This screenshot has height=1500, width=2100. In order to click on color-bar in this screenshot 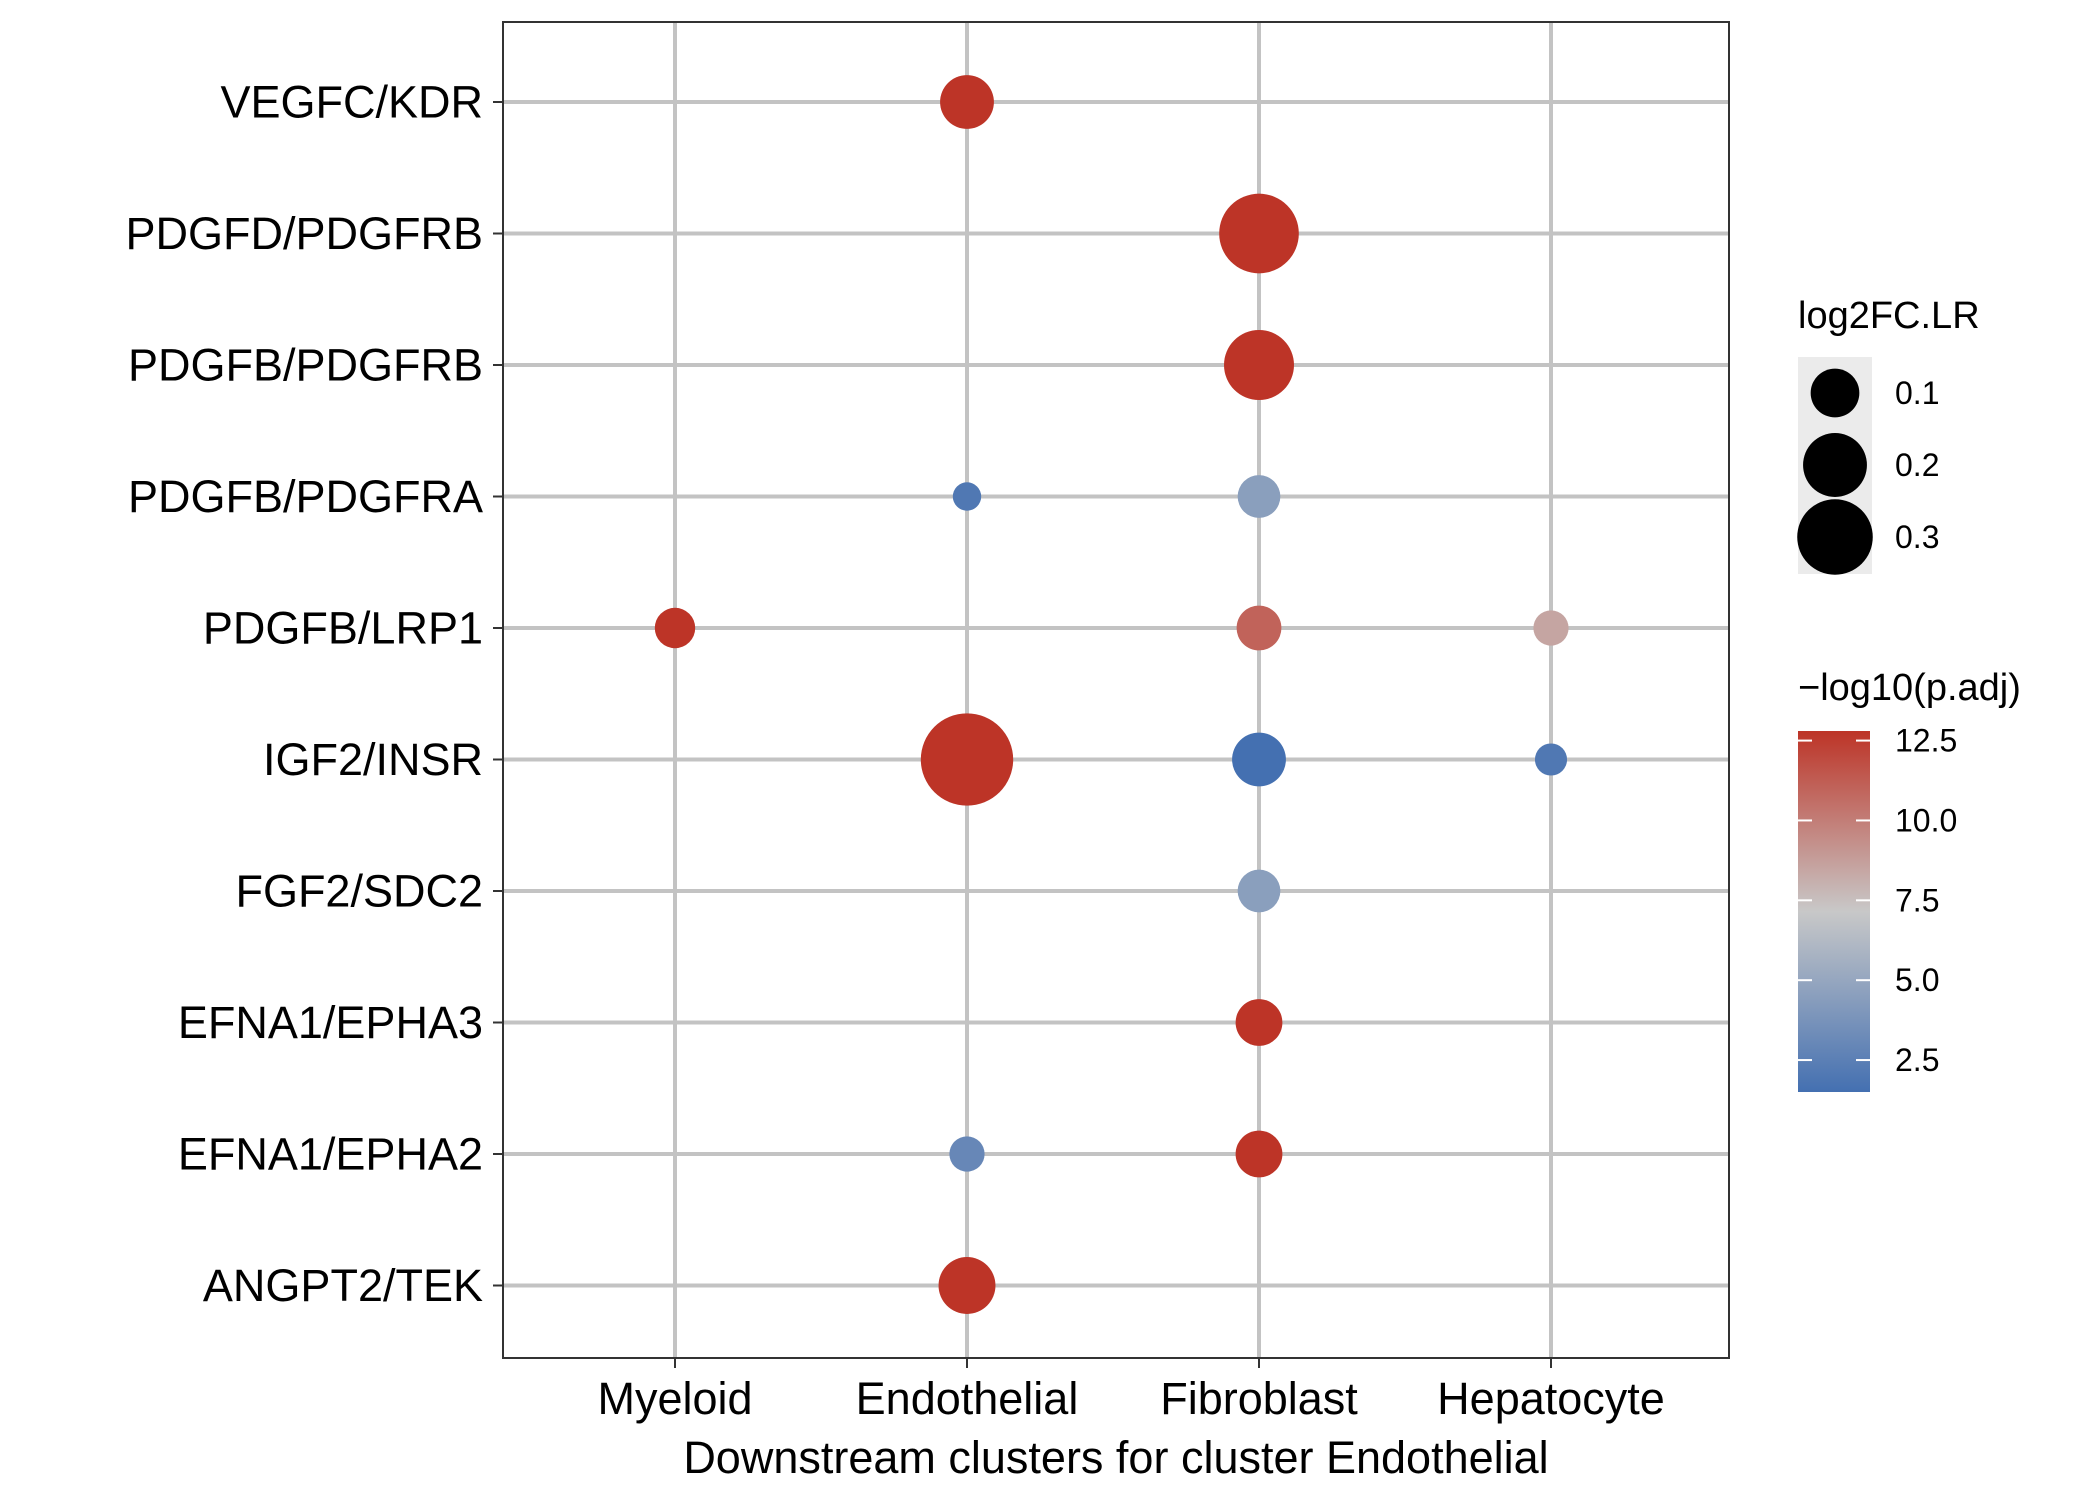, I will do `click(1834, 911)`.